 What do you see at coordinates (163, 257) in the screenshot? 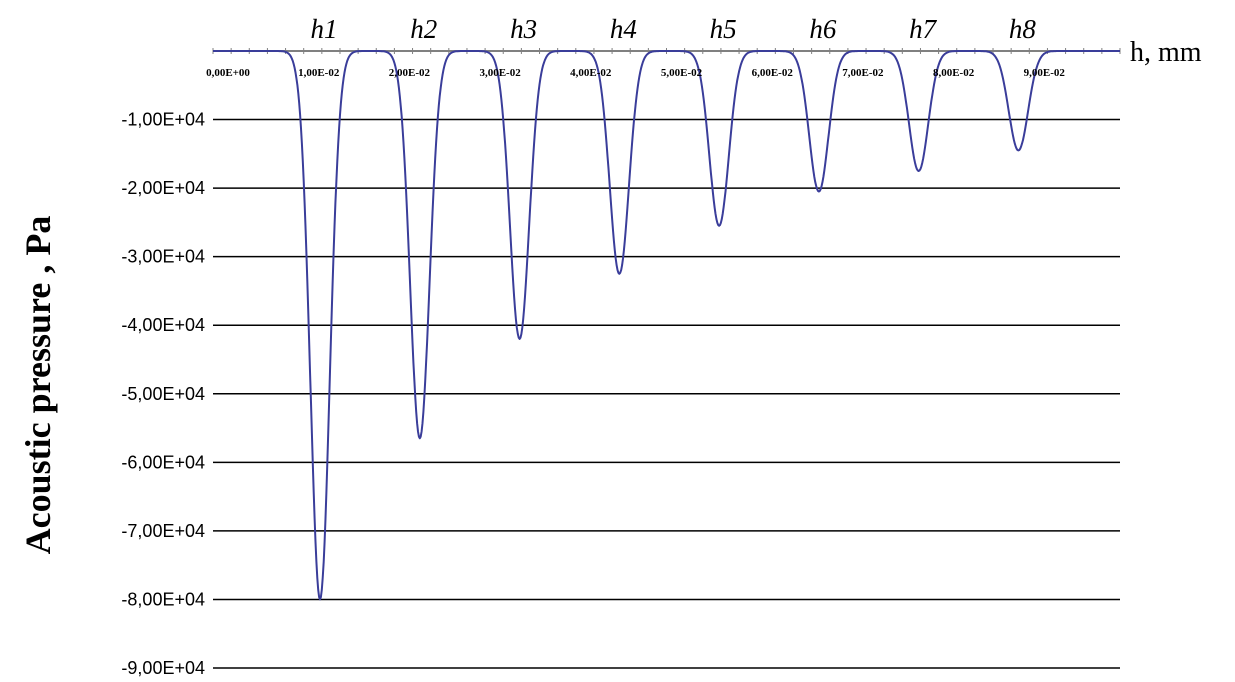
I see `y-tick-label: -3,00E+04` at bounding box center [163, 257].